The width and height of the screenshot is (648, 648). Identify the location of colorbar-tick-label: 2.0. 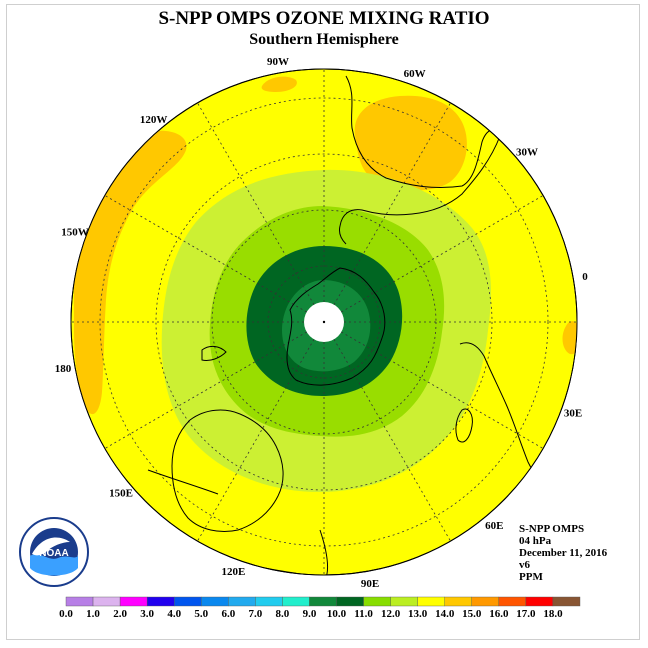
(120, 614).